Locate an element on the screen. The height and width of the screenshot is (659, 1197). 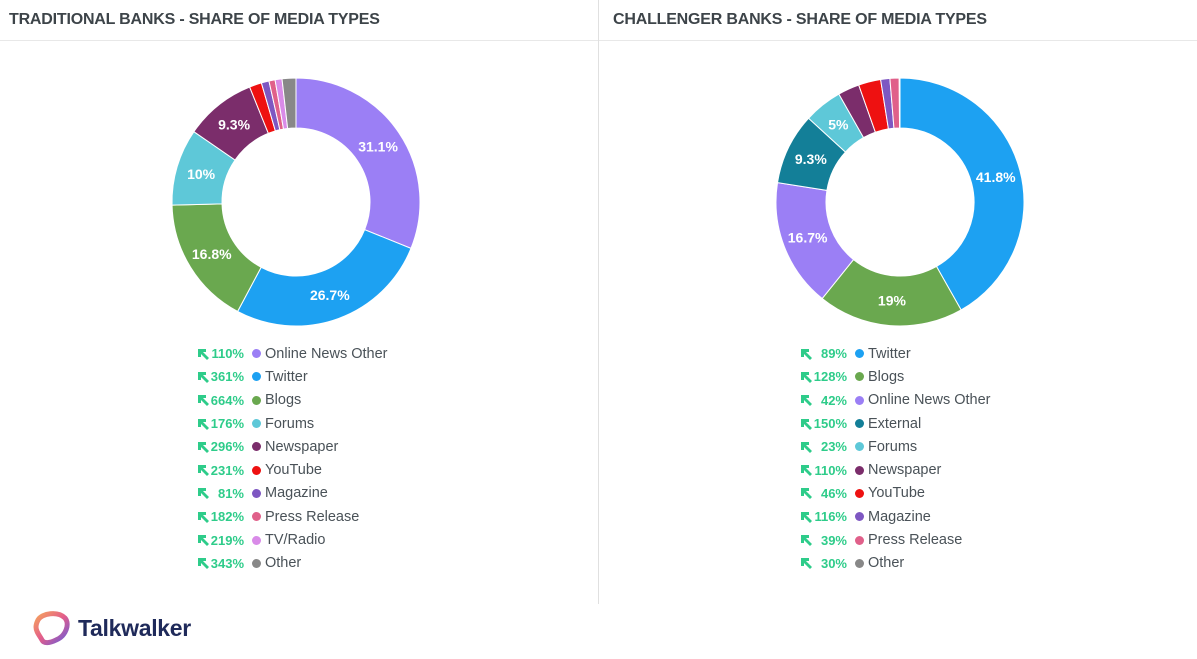
legend-change-value: 361% is located at coordinates (227, 377).